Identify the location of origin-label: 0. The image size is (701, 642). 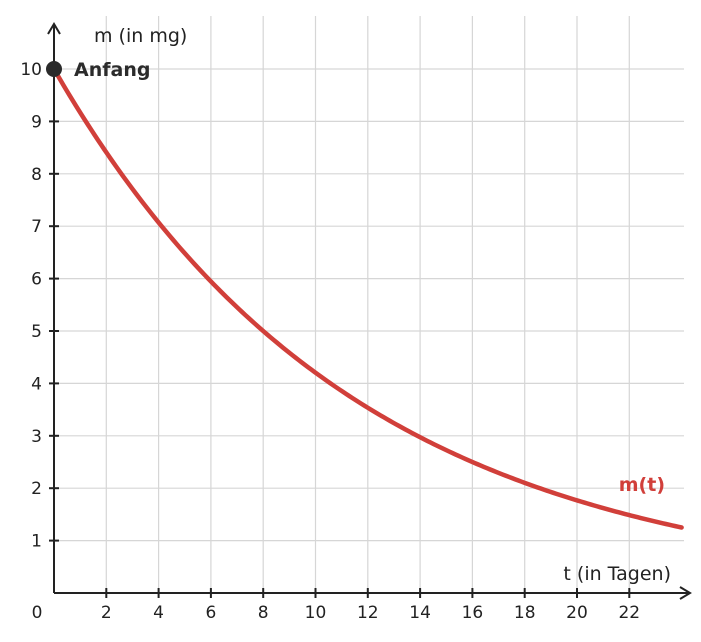
(37, 613).